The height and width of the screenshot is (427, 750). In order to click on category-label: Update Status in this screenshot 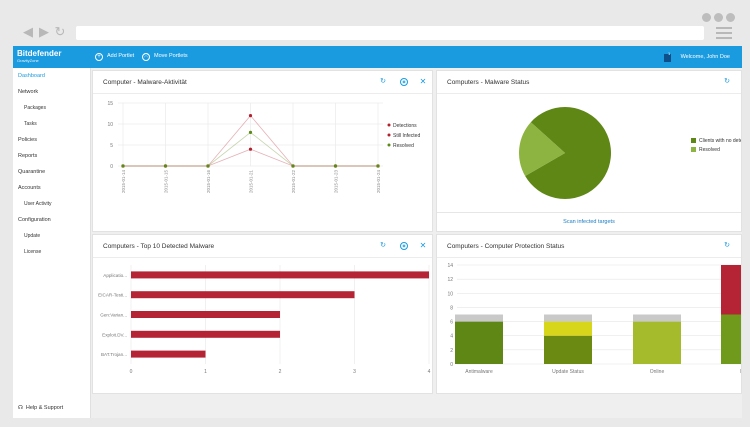, I will do `click(568, 372)`.